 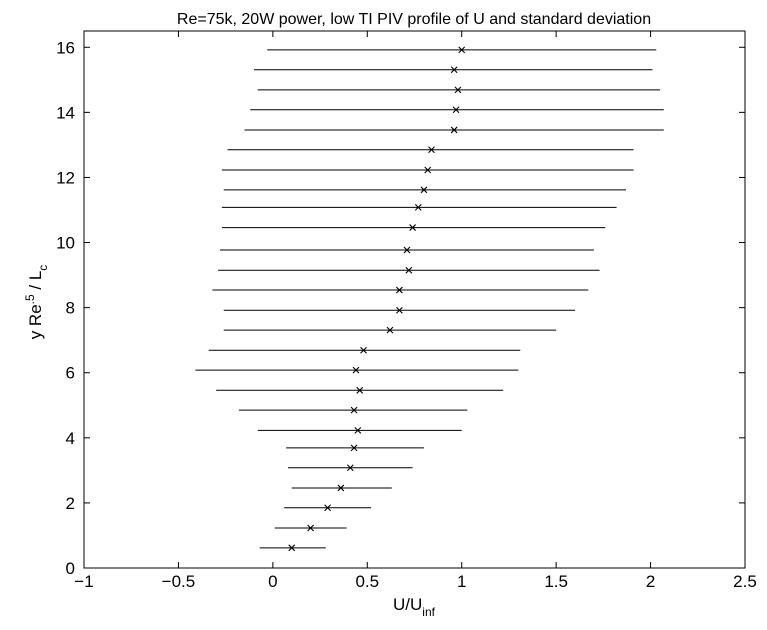 I want to click on x-axis-label-sub: inf, so click(x=428, y=612).